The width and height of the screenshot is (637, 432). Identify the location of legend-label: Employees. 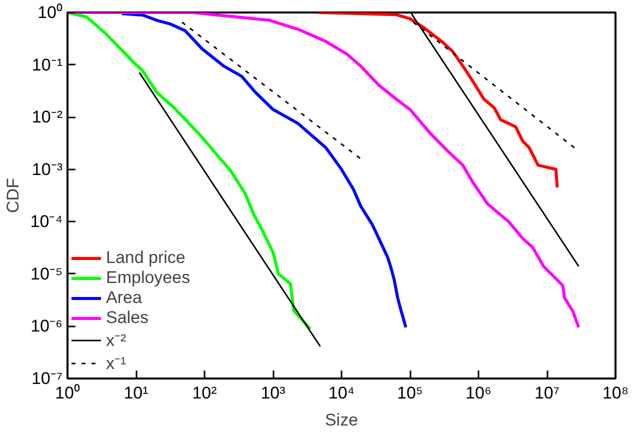
(148, 278).